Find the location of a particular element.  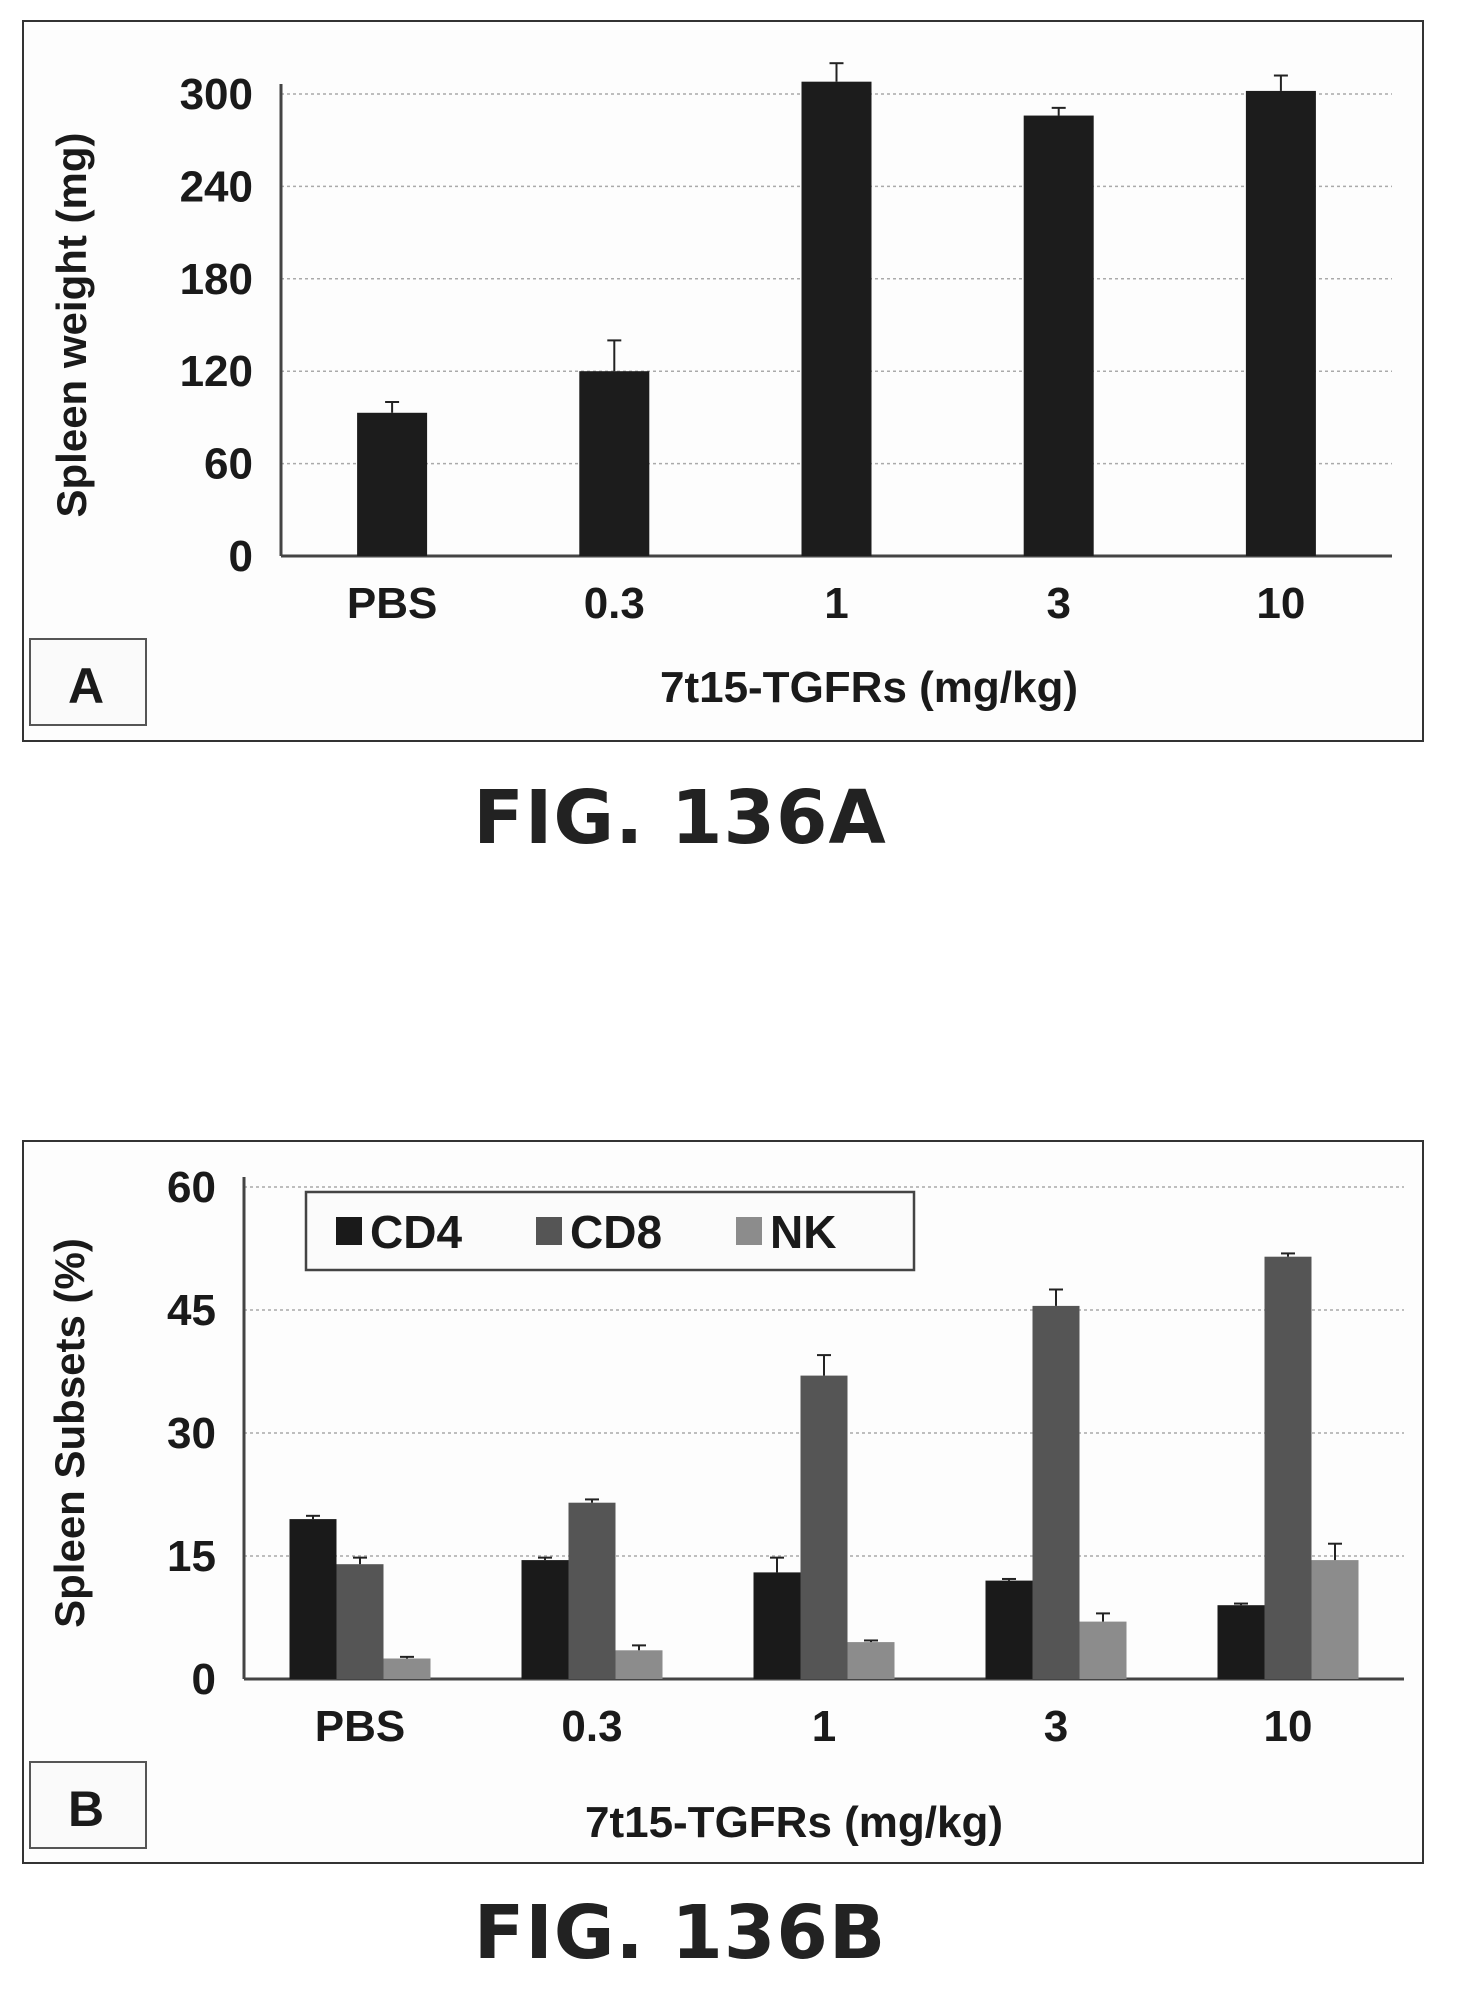

y-tick-label: 240 is located at coordinates (216, 186).